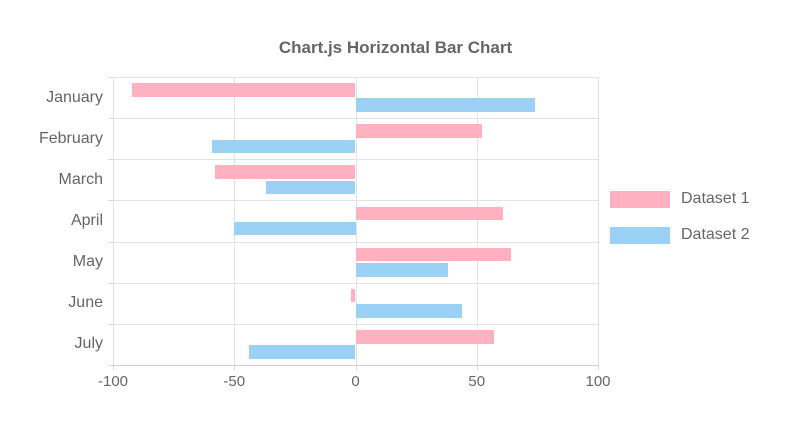 This screenshot has width=791, height=447. I want to click on y-category-label-july: July, so click(88, 344).